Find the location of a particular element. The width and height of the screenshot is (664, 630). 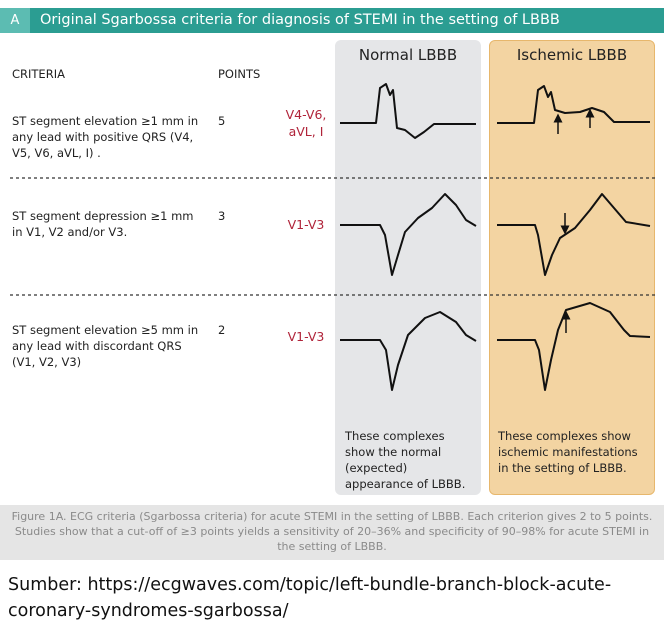

ischemic-header: Ischemic LBBB is located at coordinates (572, 55).